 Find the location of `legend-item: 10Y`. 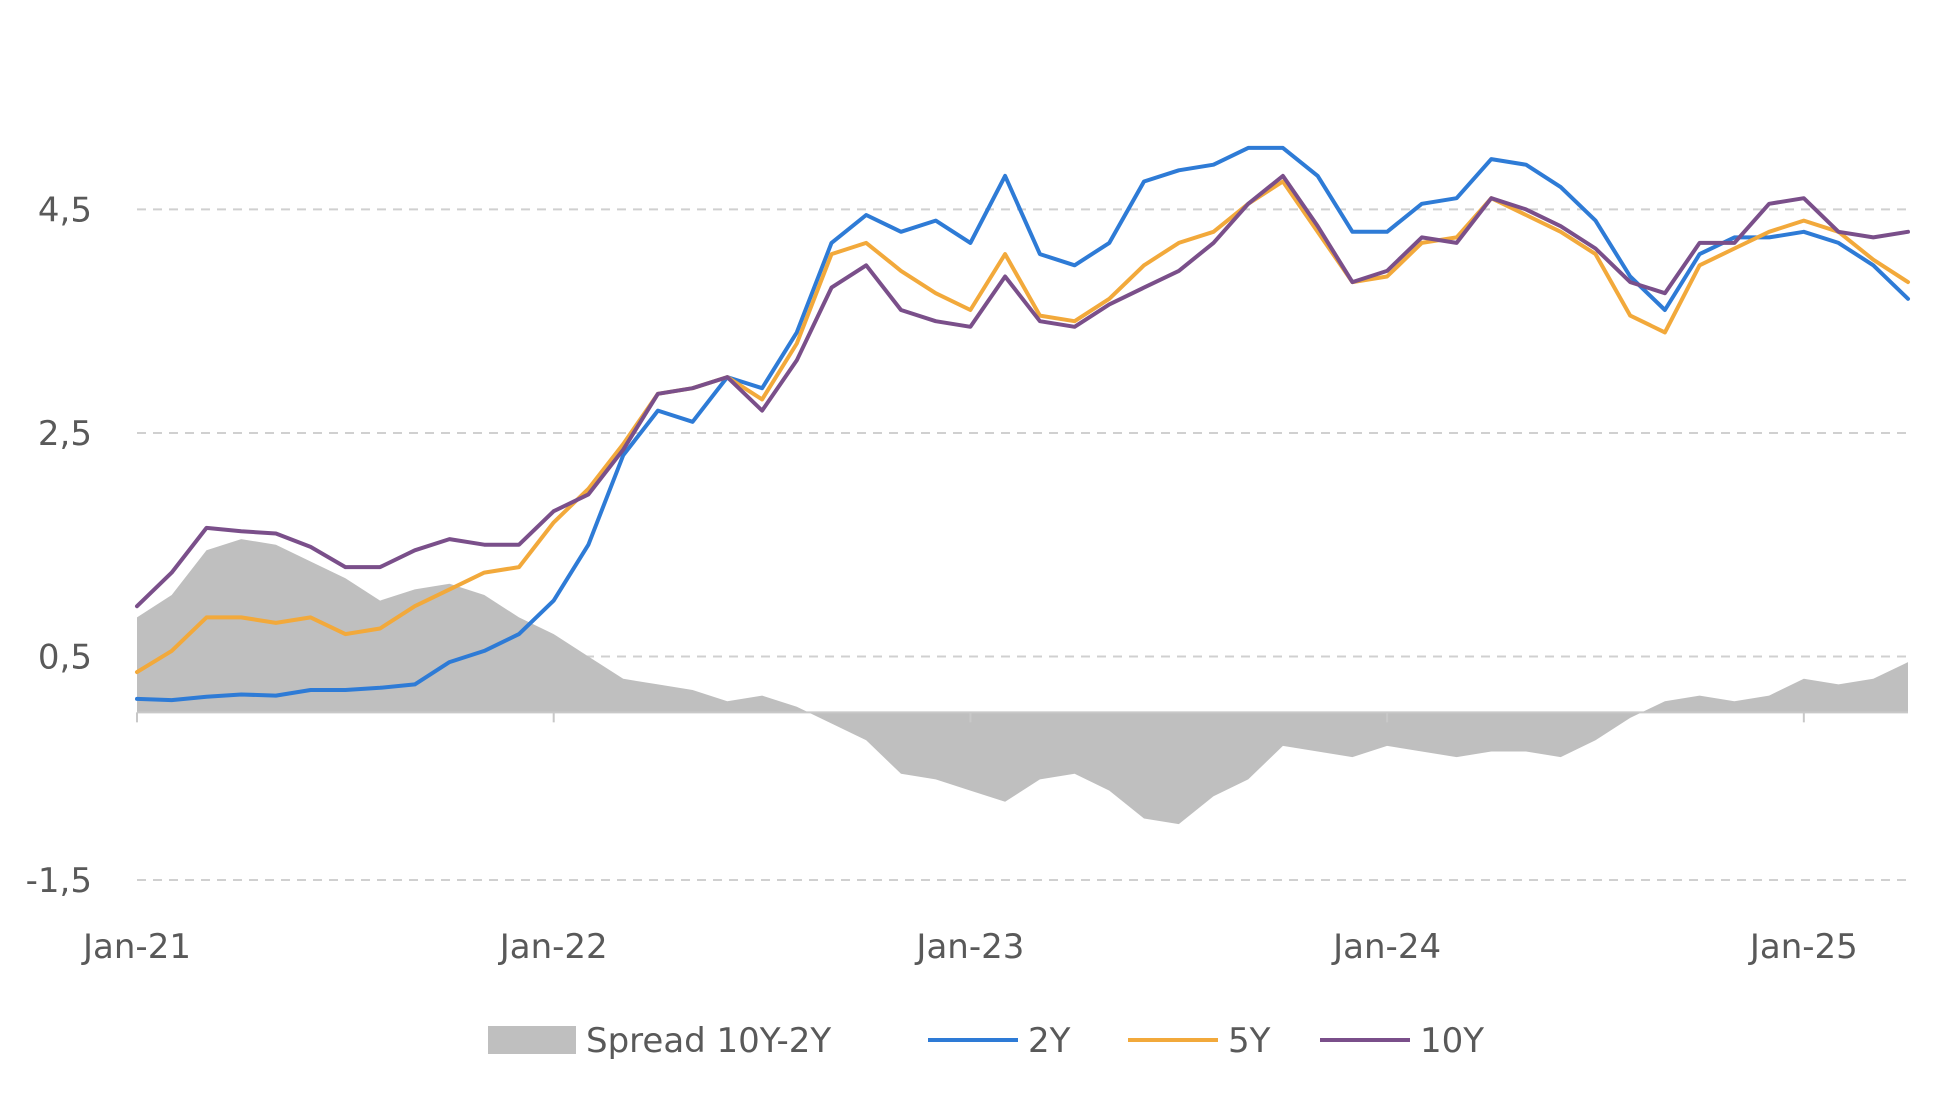

legend-item: 10Y is located at coordinates (1402, 1041).